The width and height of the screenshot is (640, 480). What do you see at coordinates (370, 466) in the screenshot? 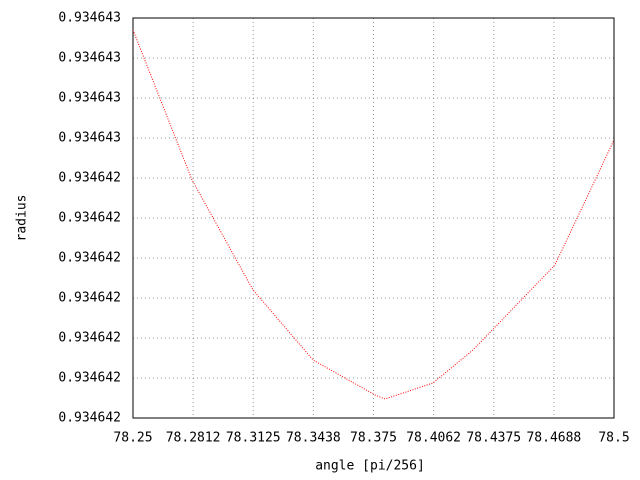
I see `x-axis-label: angle [pi/256]` at bounding box center [370, 466].